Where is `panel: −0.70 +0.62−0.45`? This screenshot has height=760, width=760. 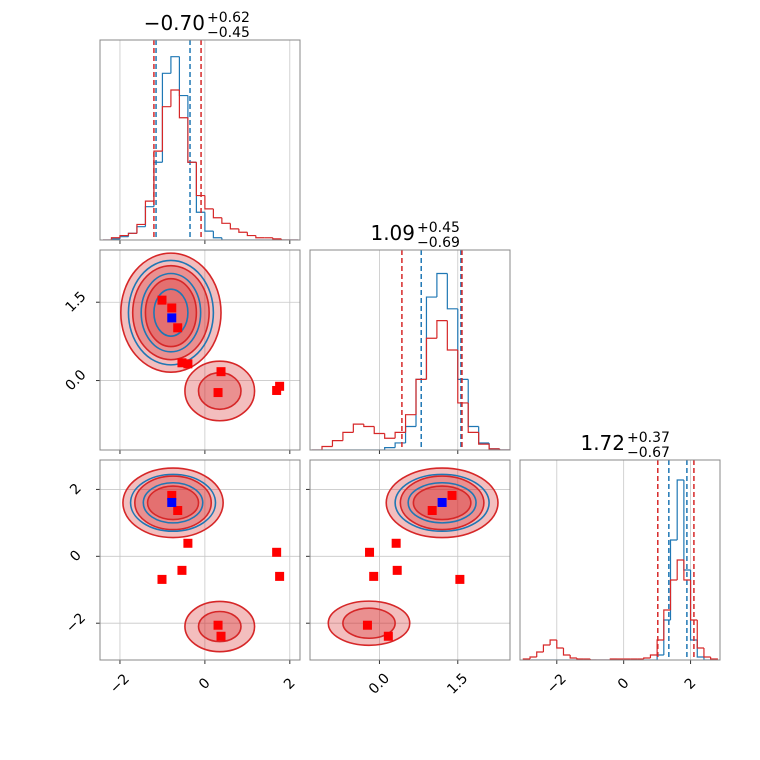 panel: −0.70 +0.62−0.45 is located at coordinates (200, 127).